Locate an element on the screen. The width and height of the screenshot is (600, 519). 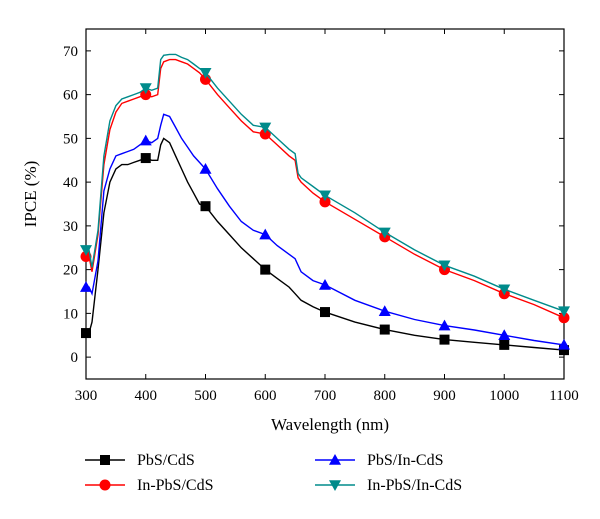
legend-item: PbS/In-CdS is located at coordinates (379, 460).